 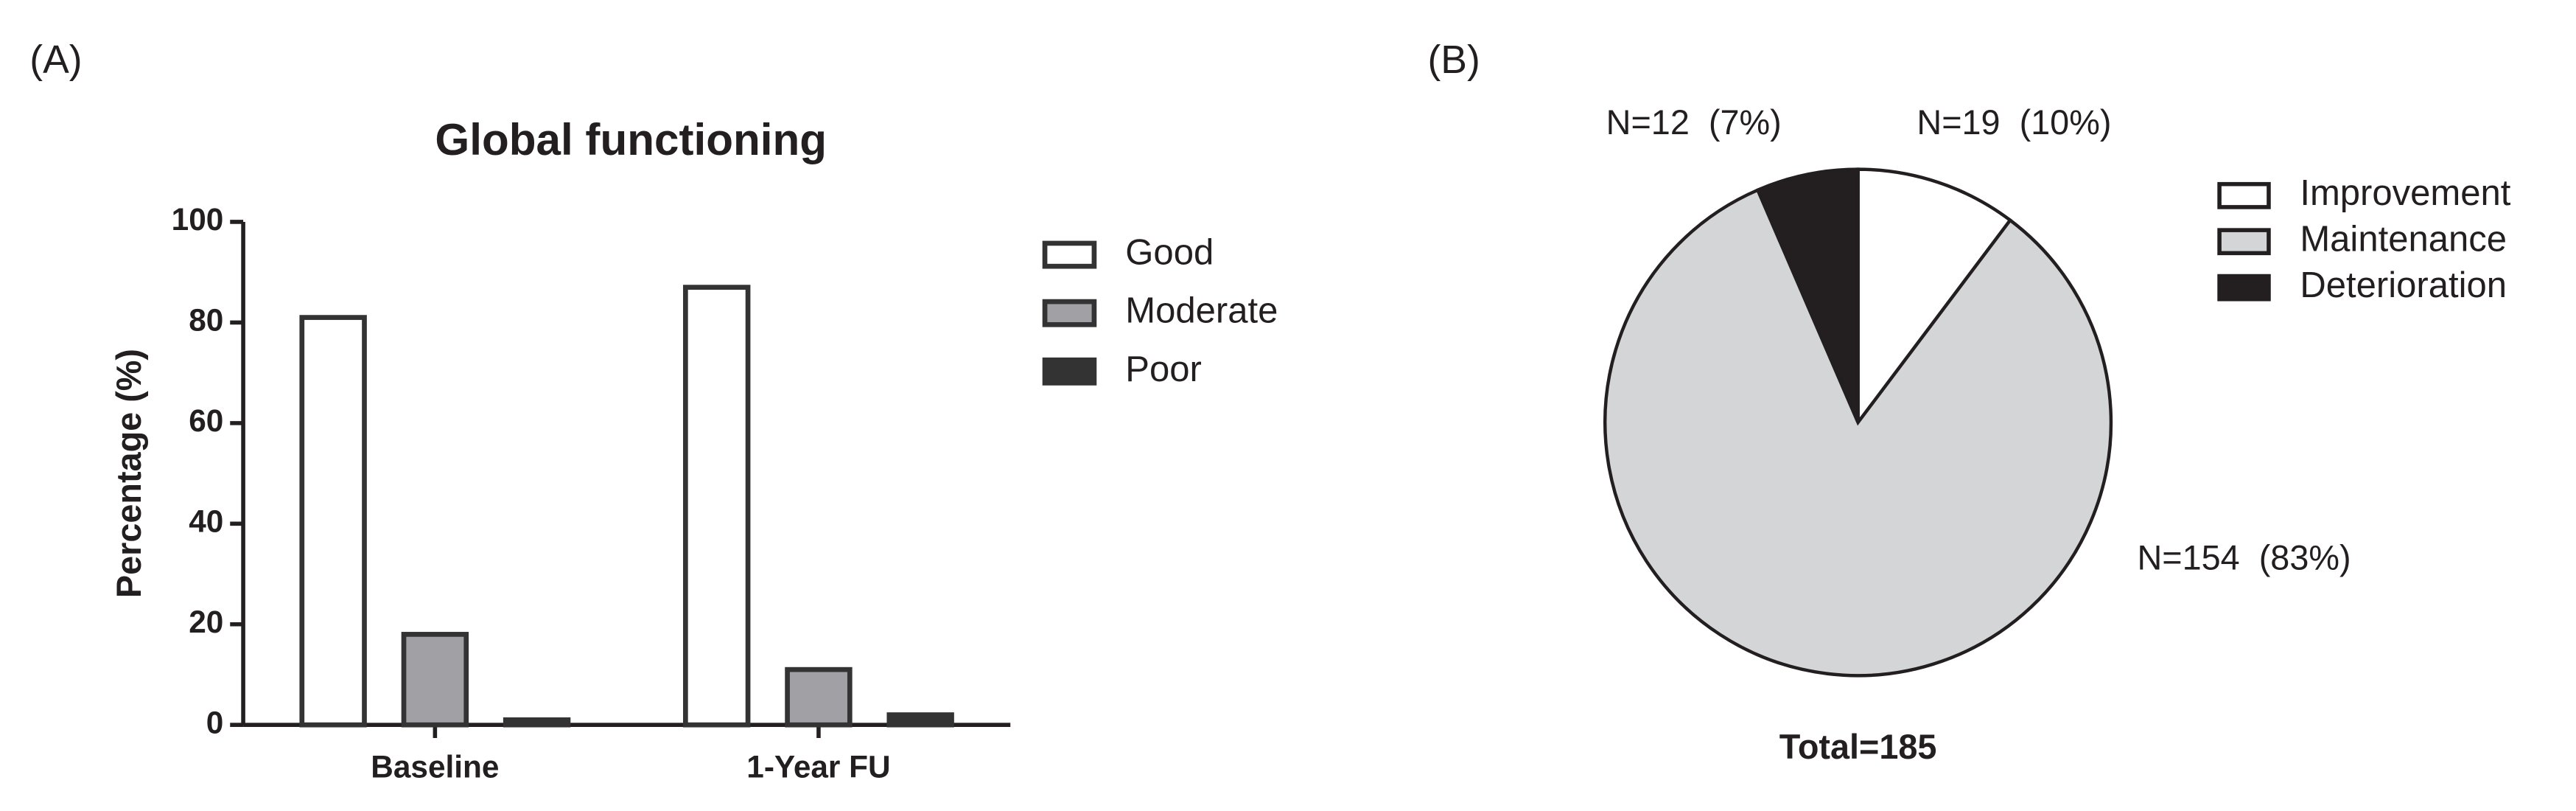 I want to click on y-tick-label: 60, so click(x=206, y=420).